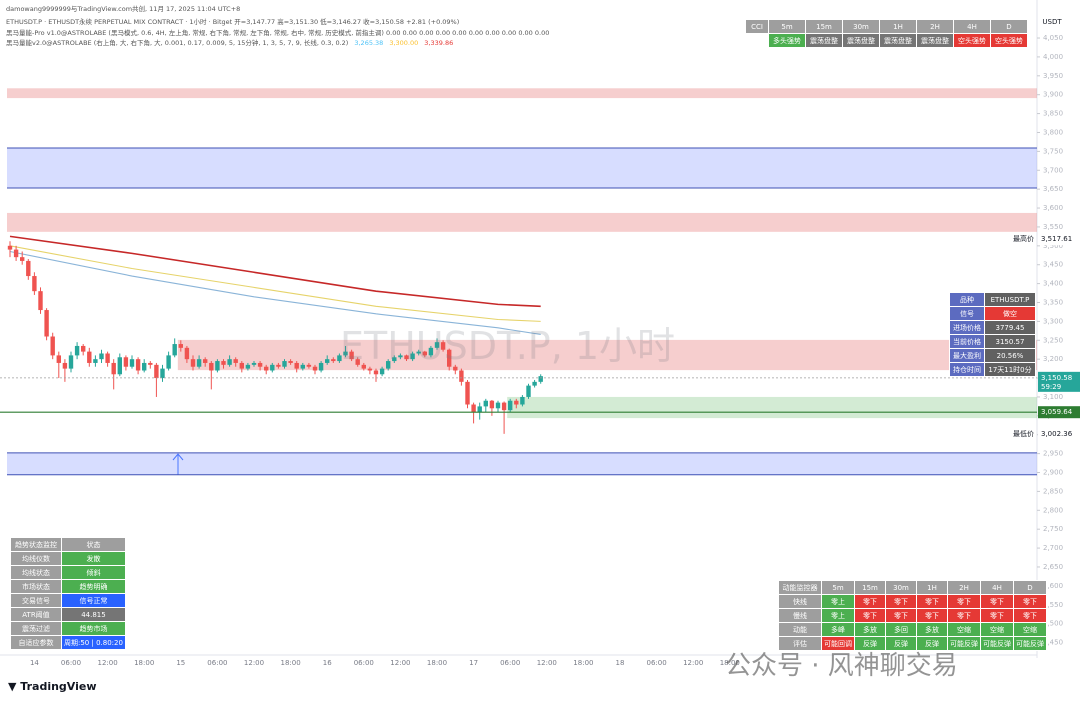 This screenshot has height=702, width=1080. I want to click on price-label: 3,002.36, so click(1057, 434).